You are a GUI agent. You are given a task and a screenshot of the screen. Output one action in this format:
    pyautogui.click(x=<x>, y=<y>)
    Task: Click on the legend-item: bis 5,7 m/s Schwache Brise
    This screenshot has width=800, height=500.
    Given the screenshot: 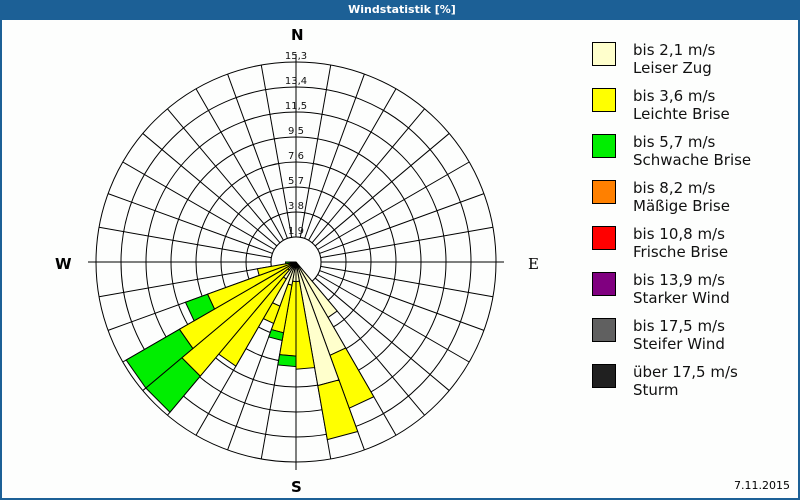 What is the action you would take?
    pyautogui.click(x=692, y=157)
    